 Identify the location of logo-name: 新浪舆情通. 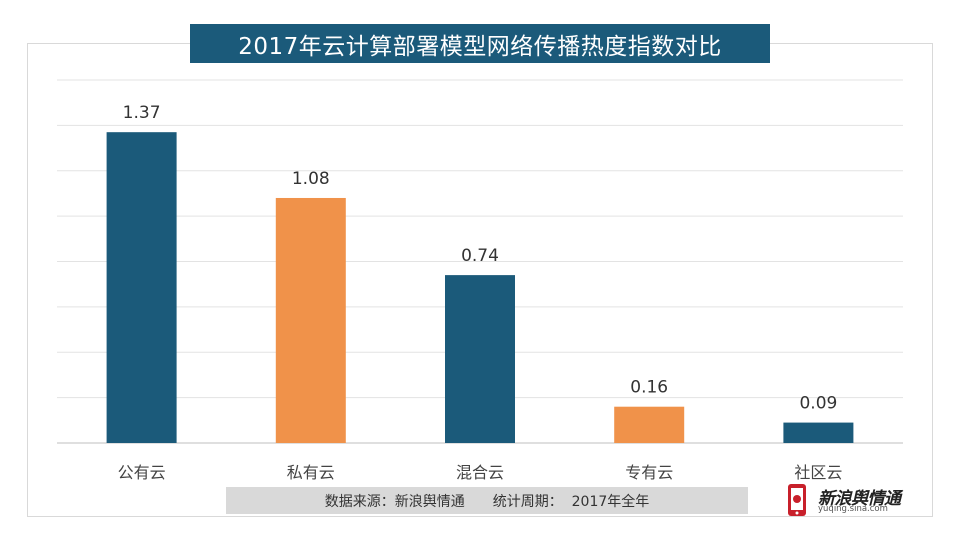
(859, 499).